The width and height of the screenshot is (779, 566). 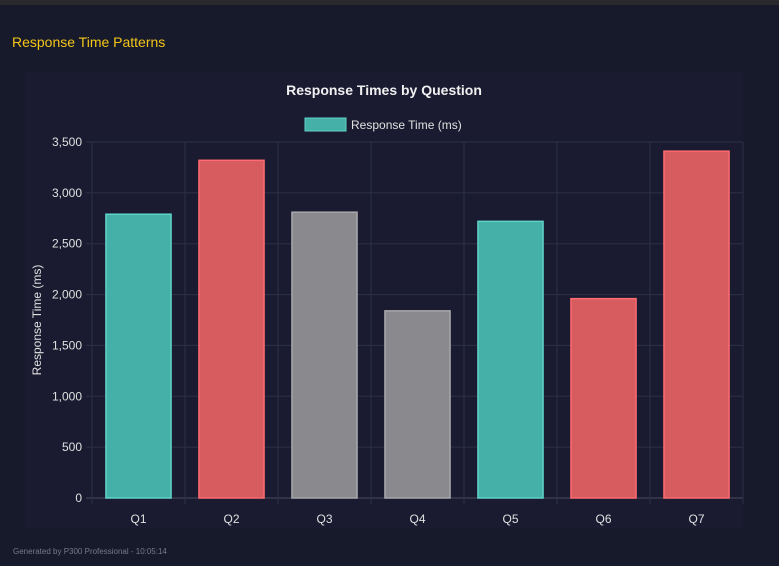 I want to click on bar-q2, so click(x=231, y=329).